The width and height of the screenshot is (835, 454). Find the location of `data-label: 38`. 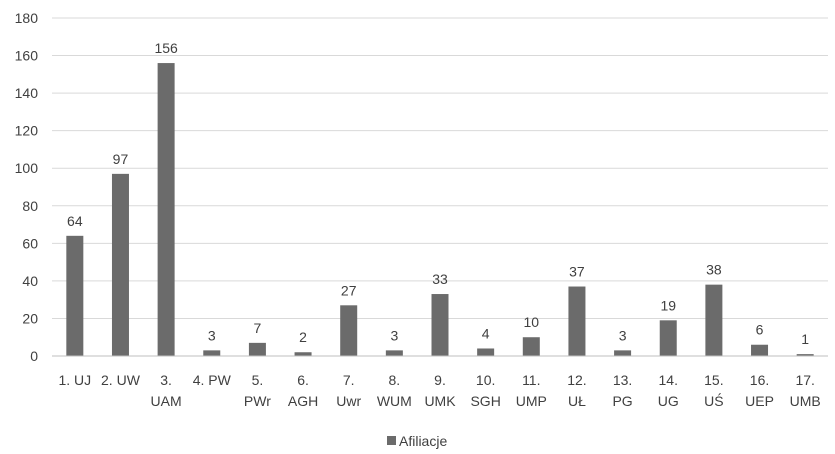

data-label: 38 is located at coordinates (714, 270).